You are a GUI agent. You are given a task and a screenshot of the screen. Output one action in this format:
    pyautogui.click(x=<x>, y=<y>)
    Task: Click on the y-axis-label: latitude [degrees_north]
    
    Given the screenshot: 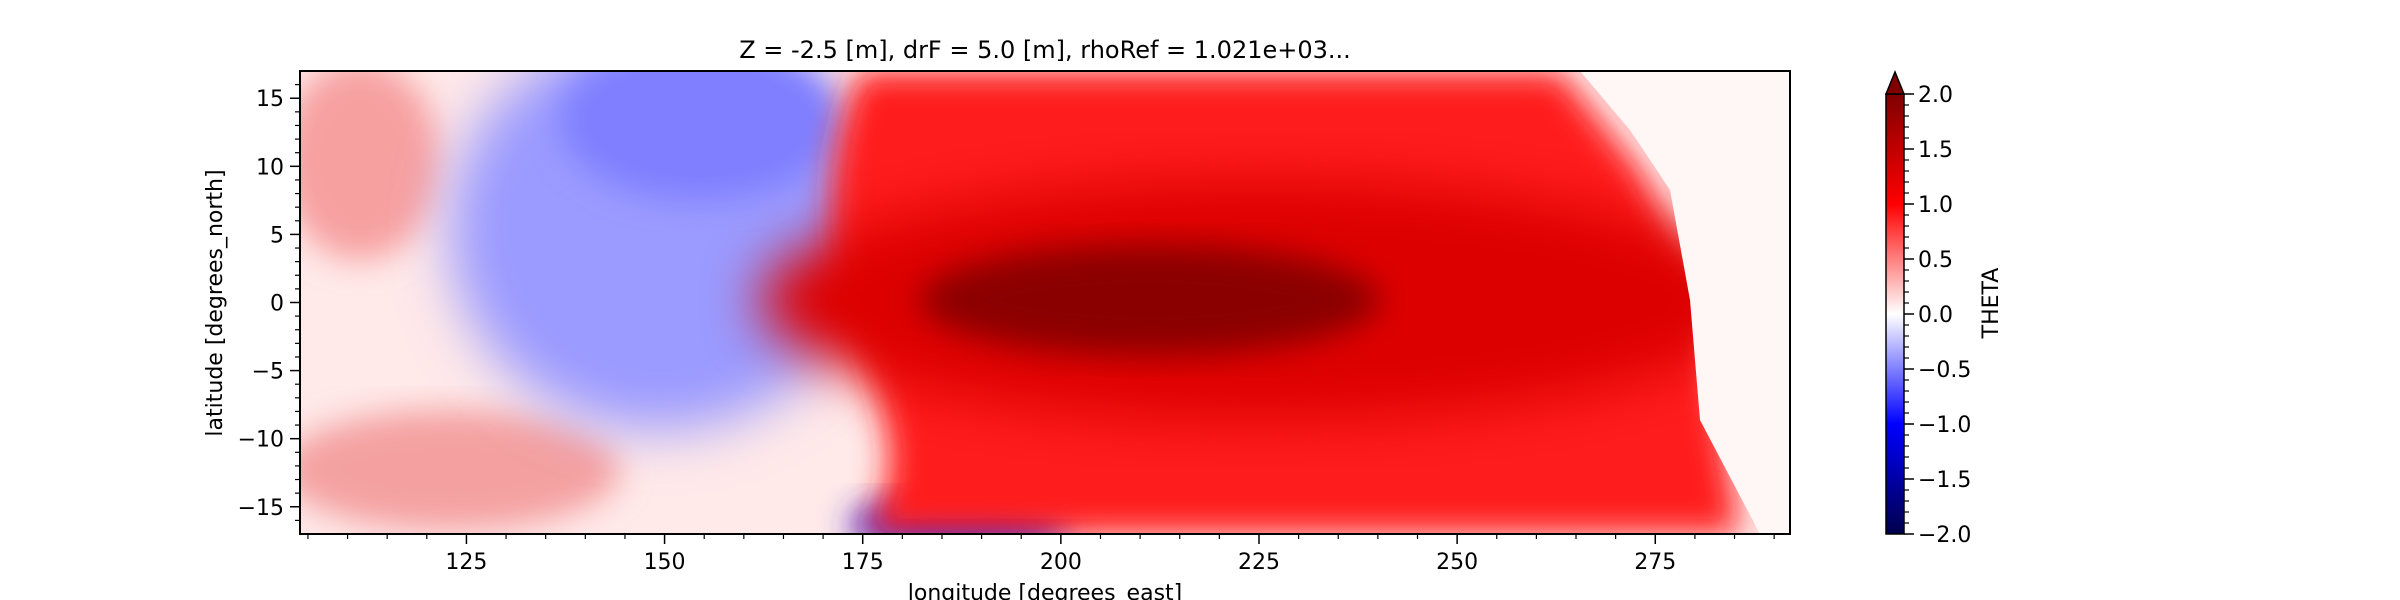 What is the action you would take?
    pyautogui.click(x=215, y=302)
    